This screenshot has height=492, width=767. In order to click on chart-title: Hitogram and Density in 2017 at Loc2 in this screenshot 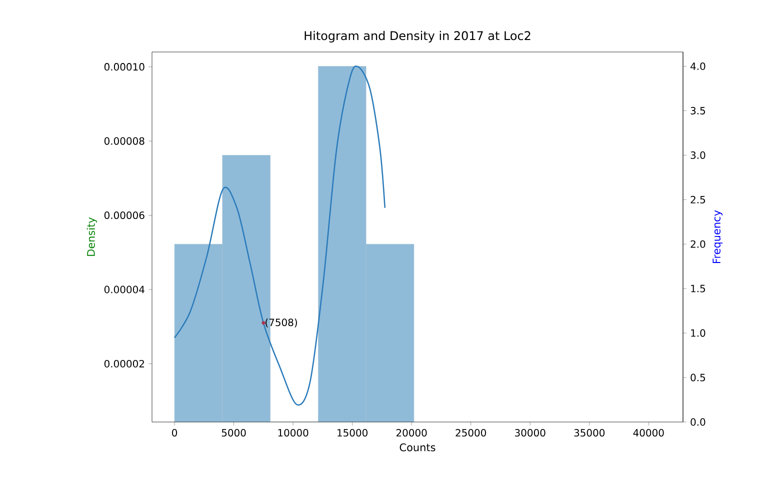, I will do `click(417, 36)`.